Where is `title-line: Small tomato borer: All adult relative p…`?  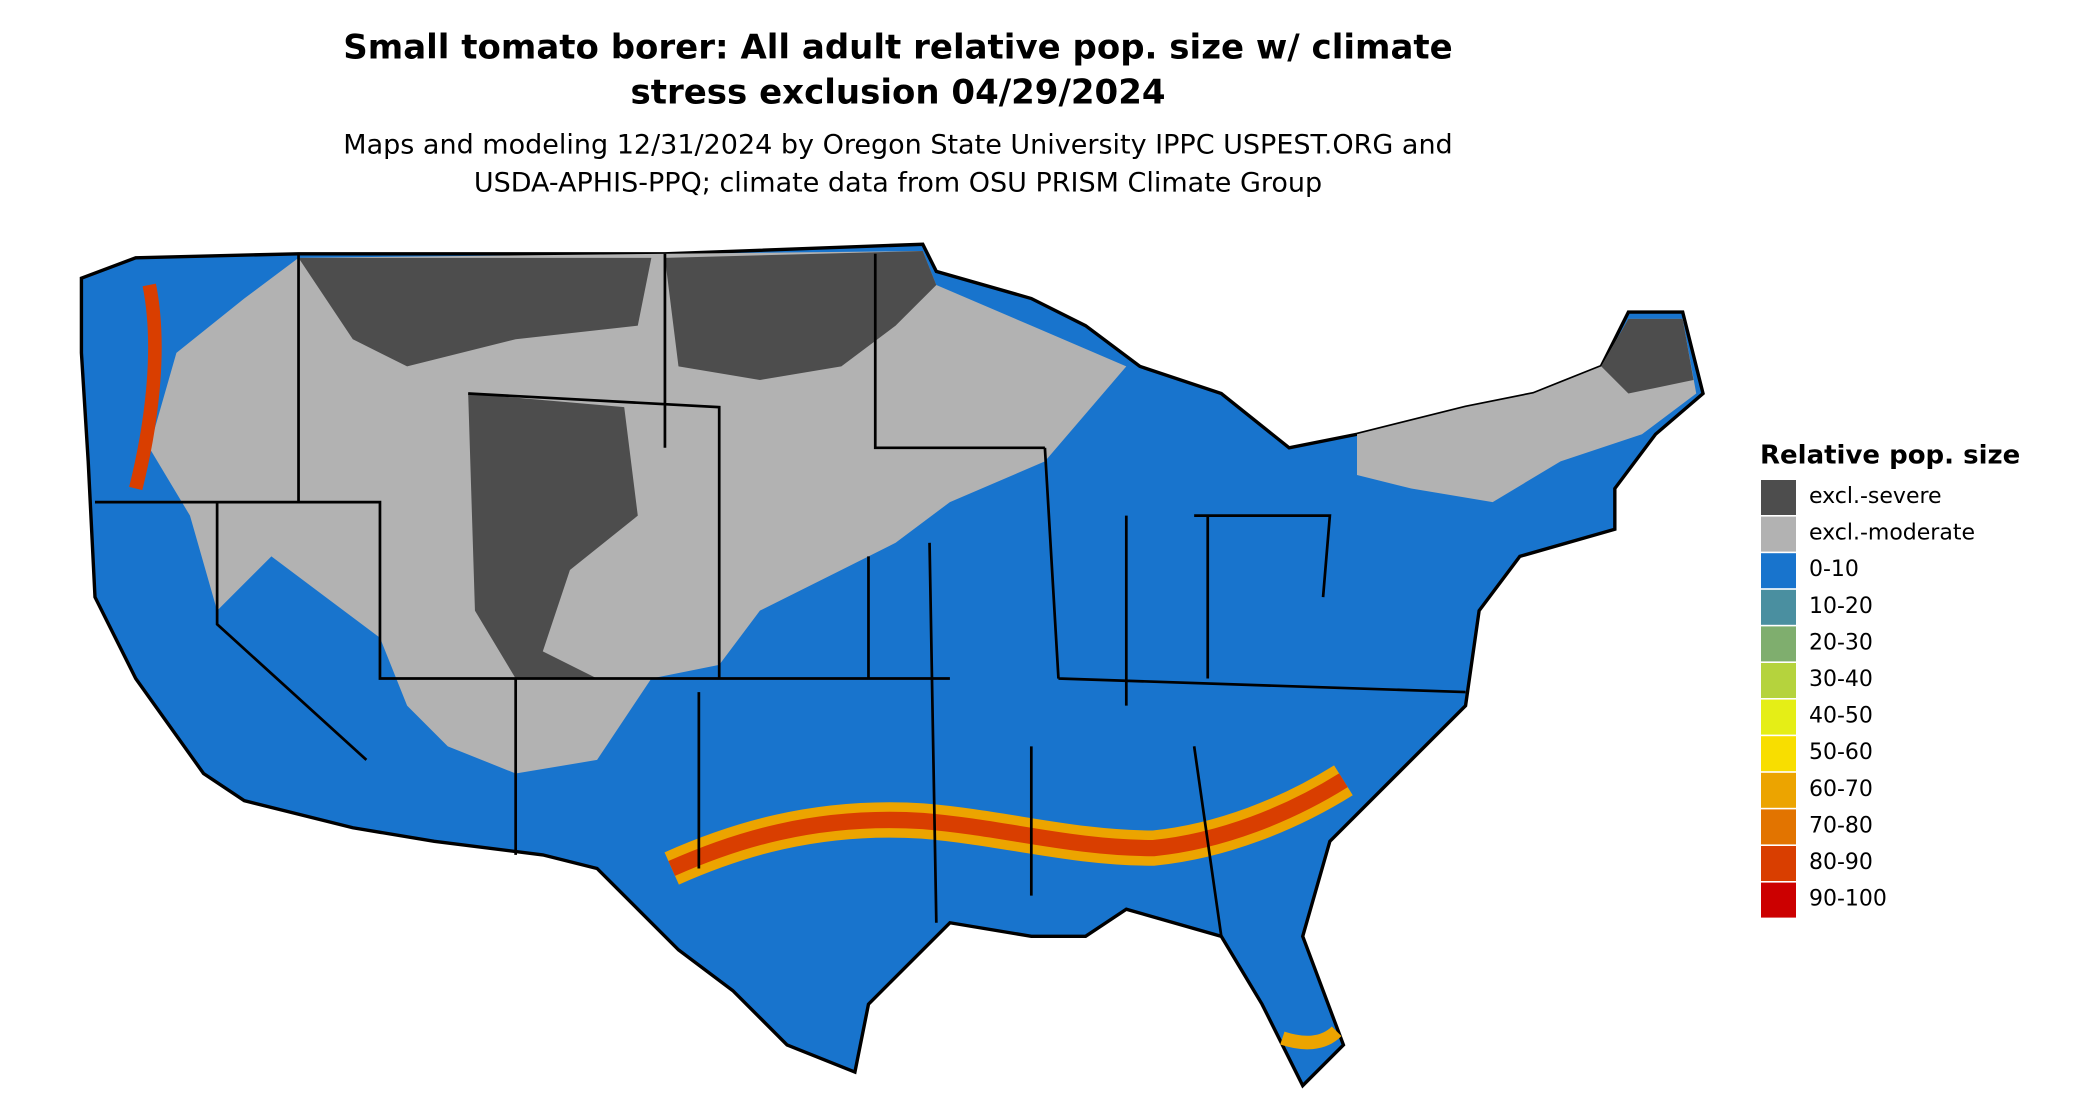
title-line: Small tomato borer: All adult relative p… is located at coordinates (897, 48).